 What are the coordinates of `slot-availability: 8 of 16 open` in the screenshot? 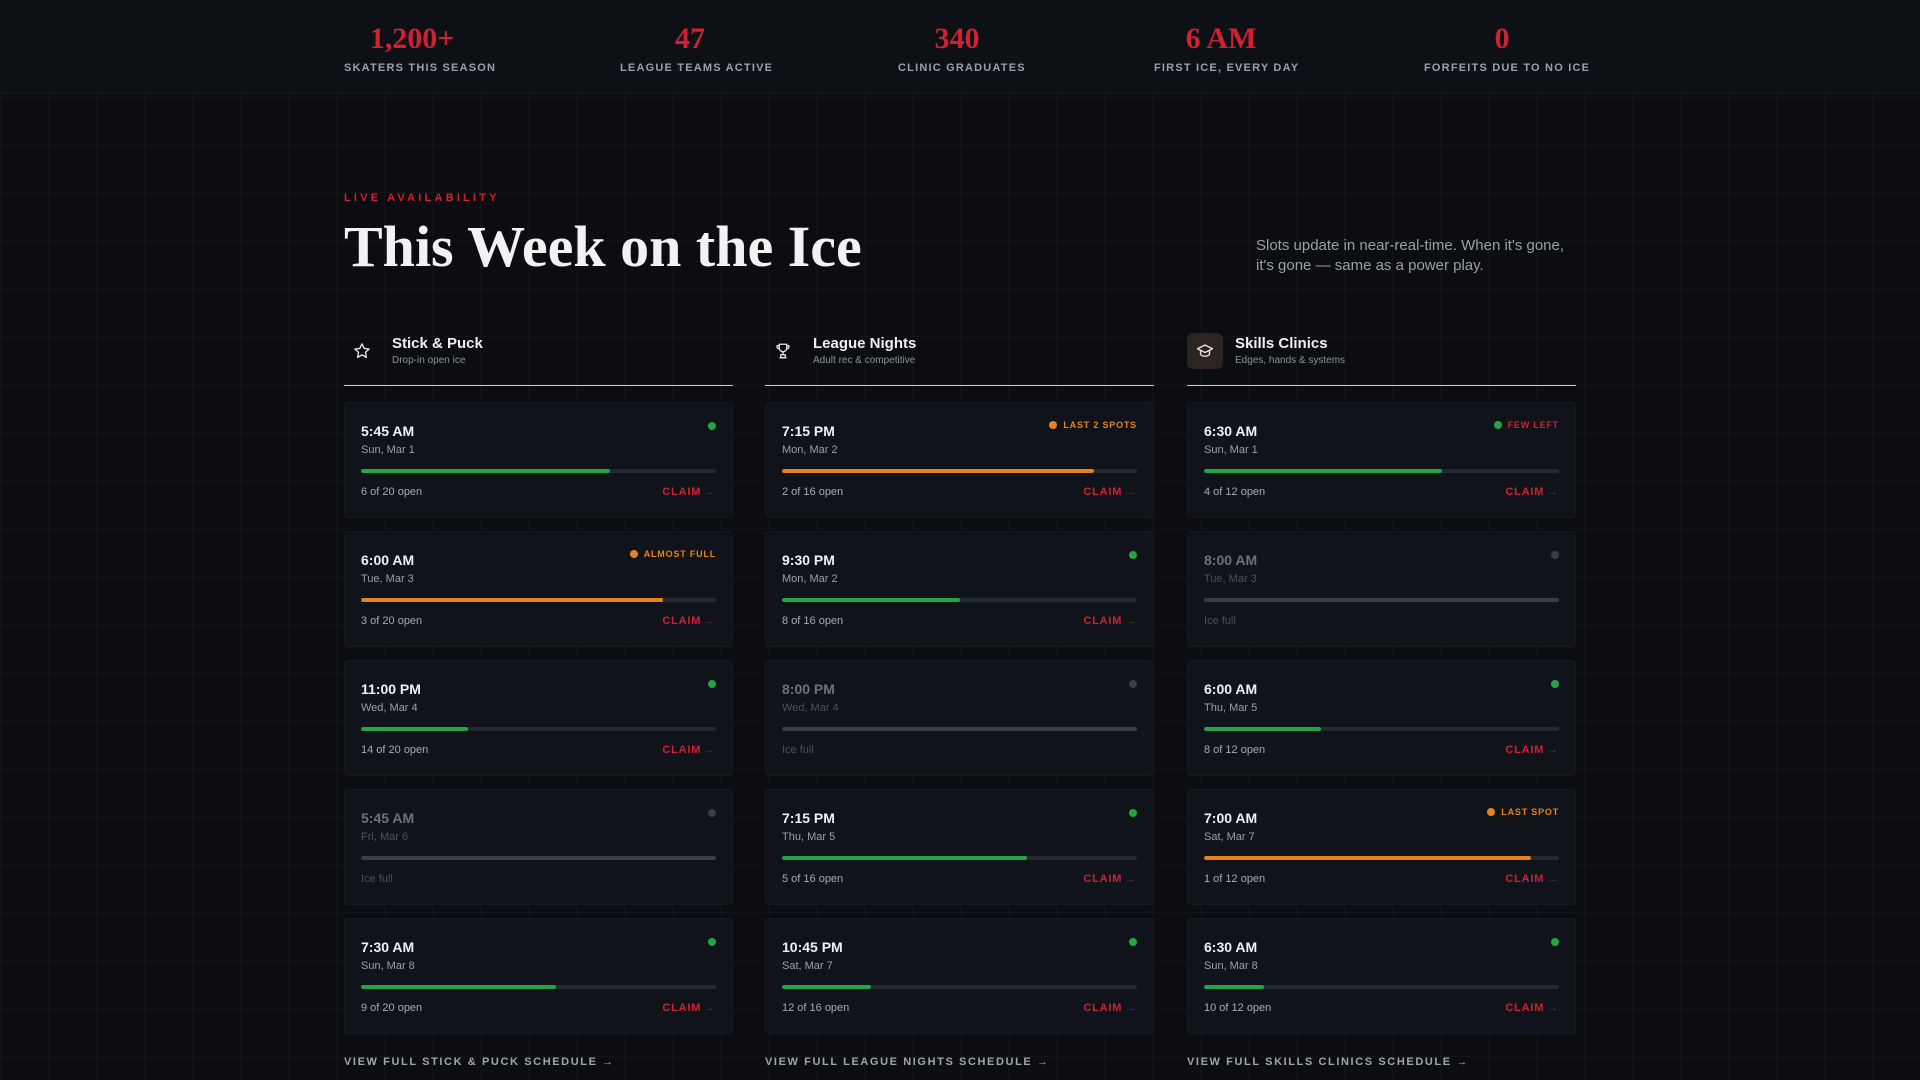 It's located at (813, 621).